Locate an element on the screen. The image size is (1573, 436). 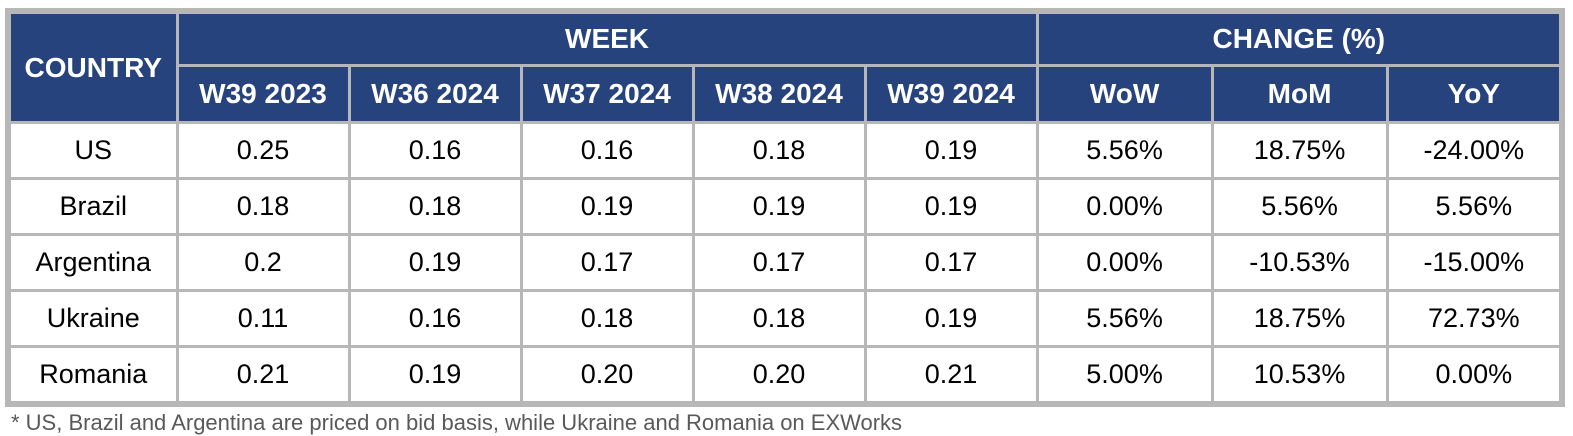
week-col-header-w39-2024: W39 2024 is located at coordinates (951, 94).